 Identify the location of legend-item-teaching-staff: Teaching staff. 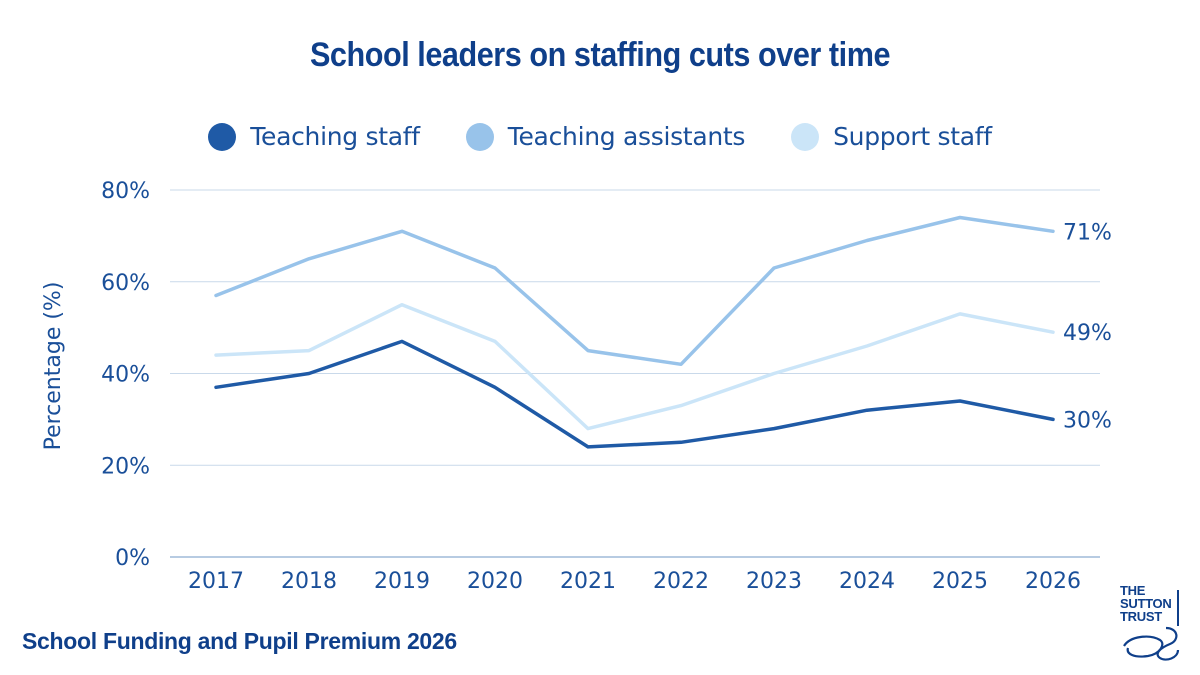
(314, 136).